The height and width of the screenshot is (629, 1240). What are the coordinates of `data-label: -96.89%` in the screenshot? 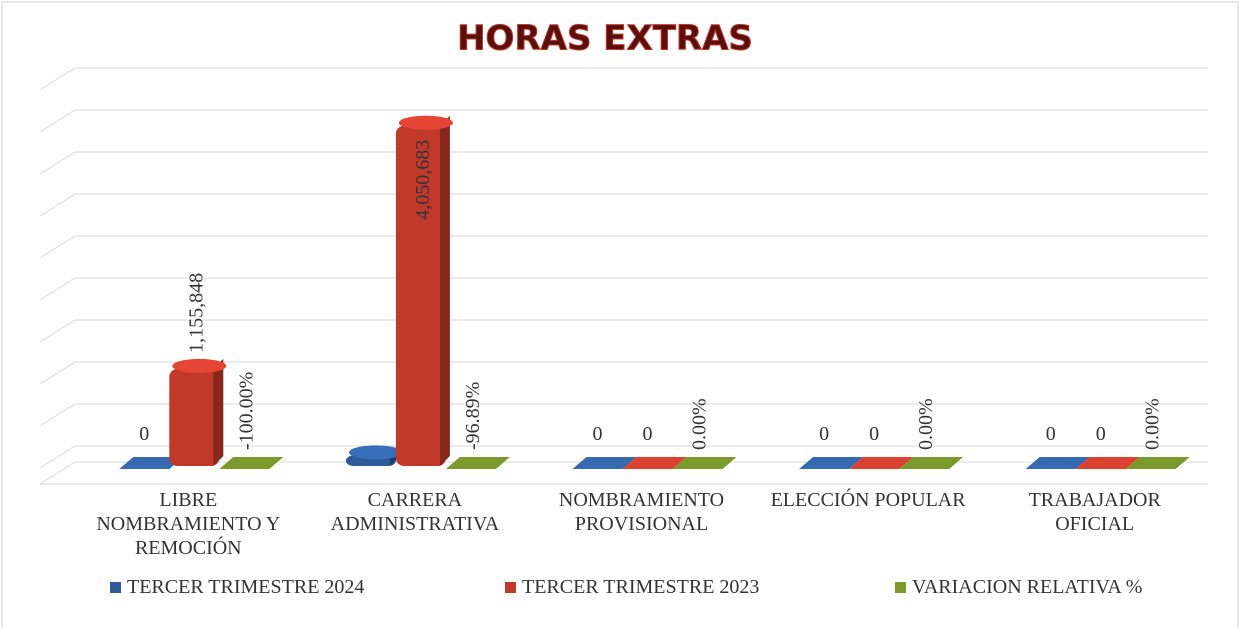 It's located at (473, 416).